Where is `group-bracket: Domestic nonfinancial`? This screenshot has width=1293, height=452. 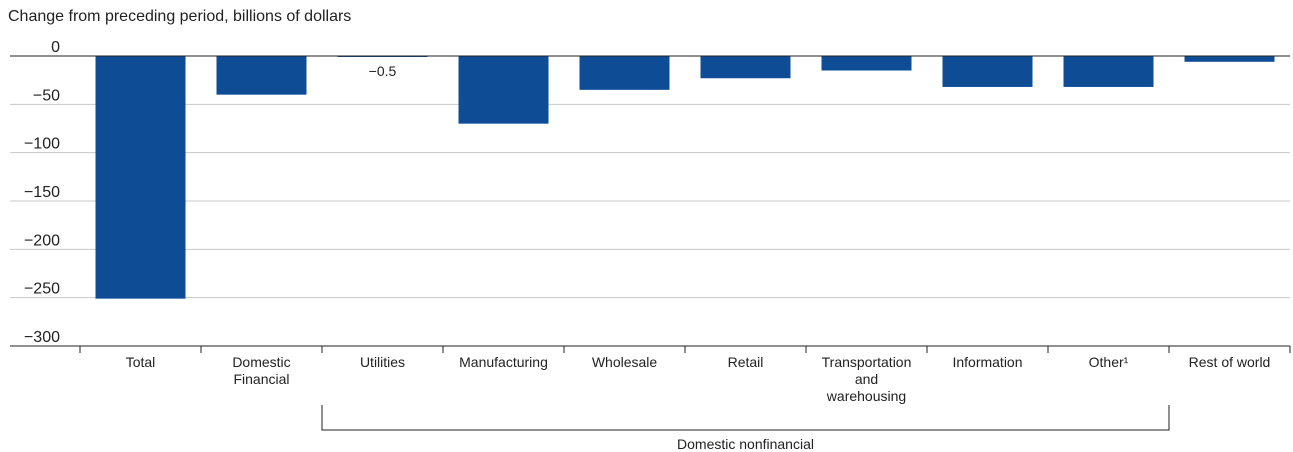 group-bracket: Domestic nonfinancial is located at coordinates (745, 428).